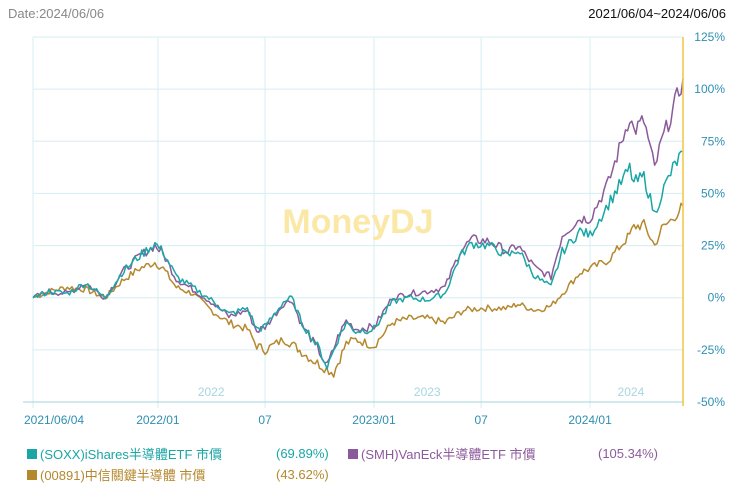  Describe the element at coordinates (32, 453) in the screenshot. I see `legend-swatch-soxx` at that location.